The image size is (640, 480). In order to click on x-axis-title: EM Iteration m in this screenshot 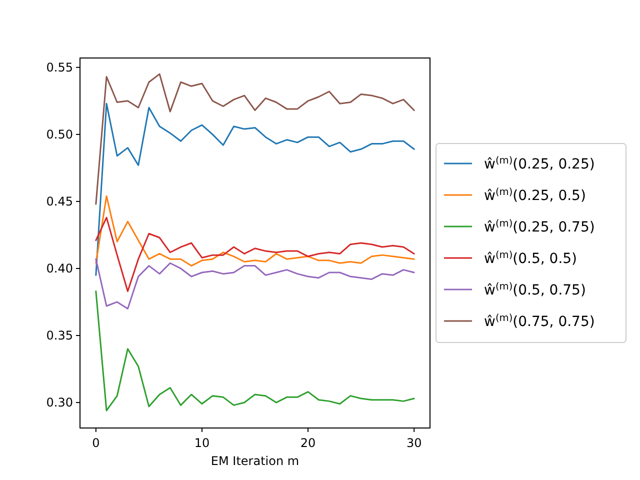, I will do `click(255, 461)`.